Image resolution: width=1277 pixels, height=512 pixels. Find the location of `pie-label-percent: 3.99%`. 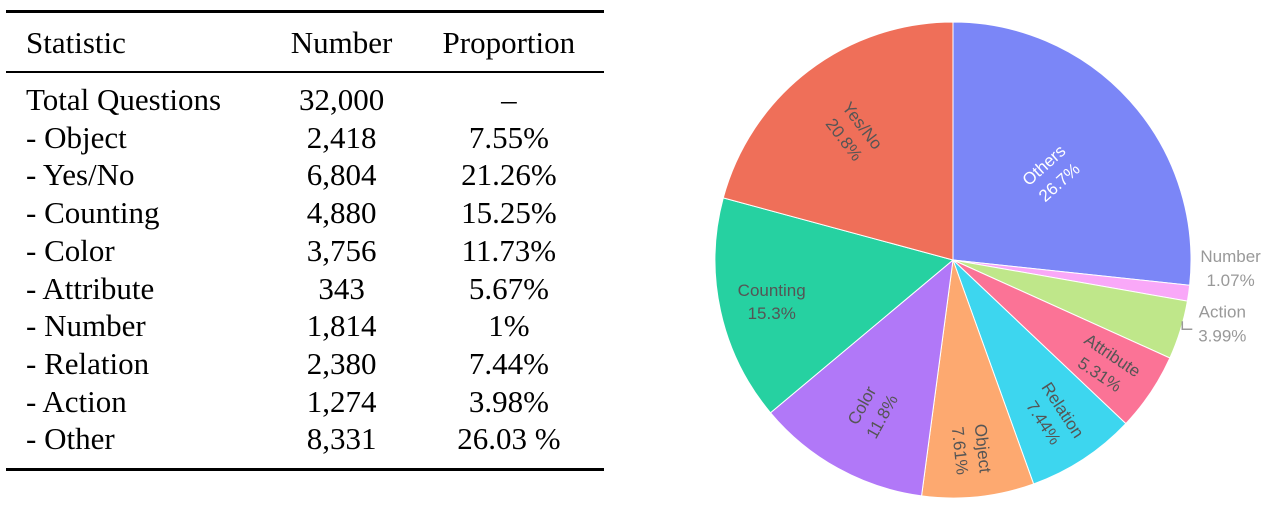

pie-label-percent: 3.99% is located at coordinates (1222, 335).